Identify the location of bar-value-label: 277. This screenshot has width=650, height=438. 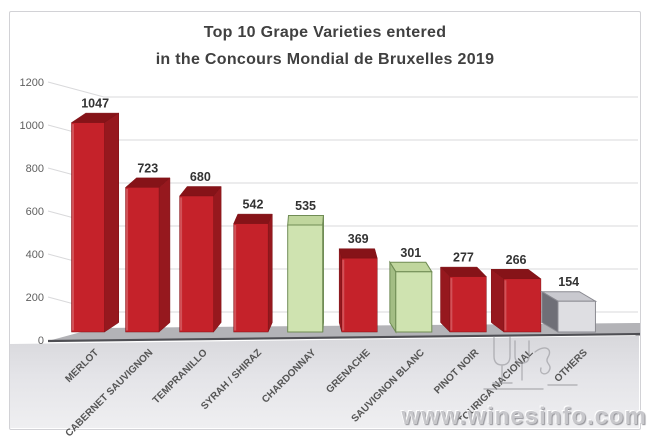
(463, 258).